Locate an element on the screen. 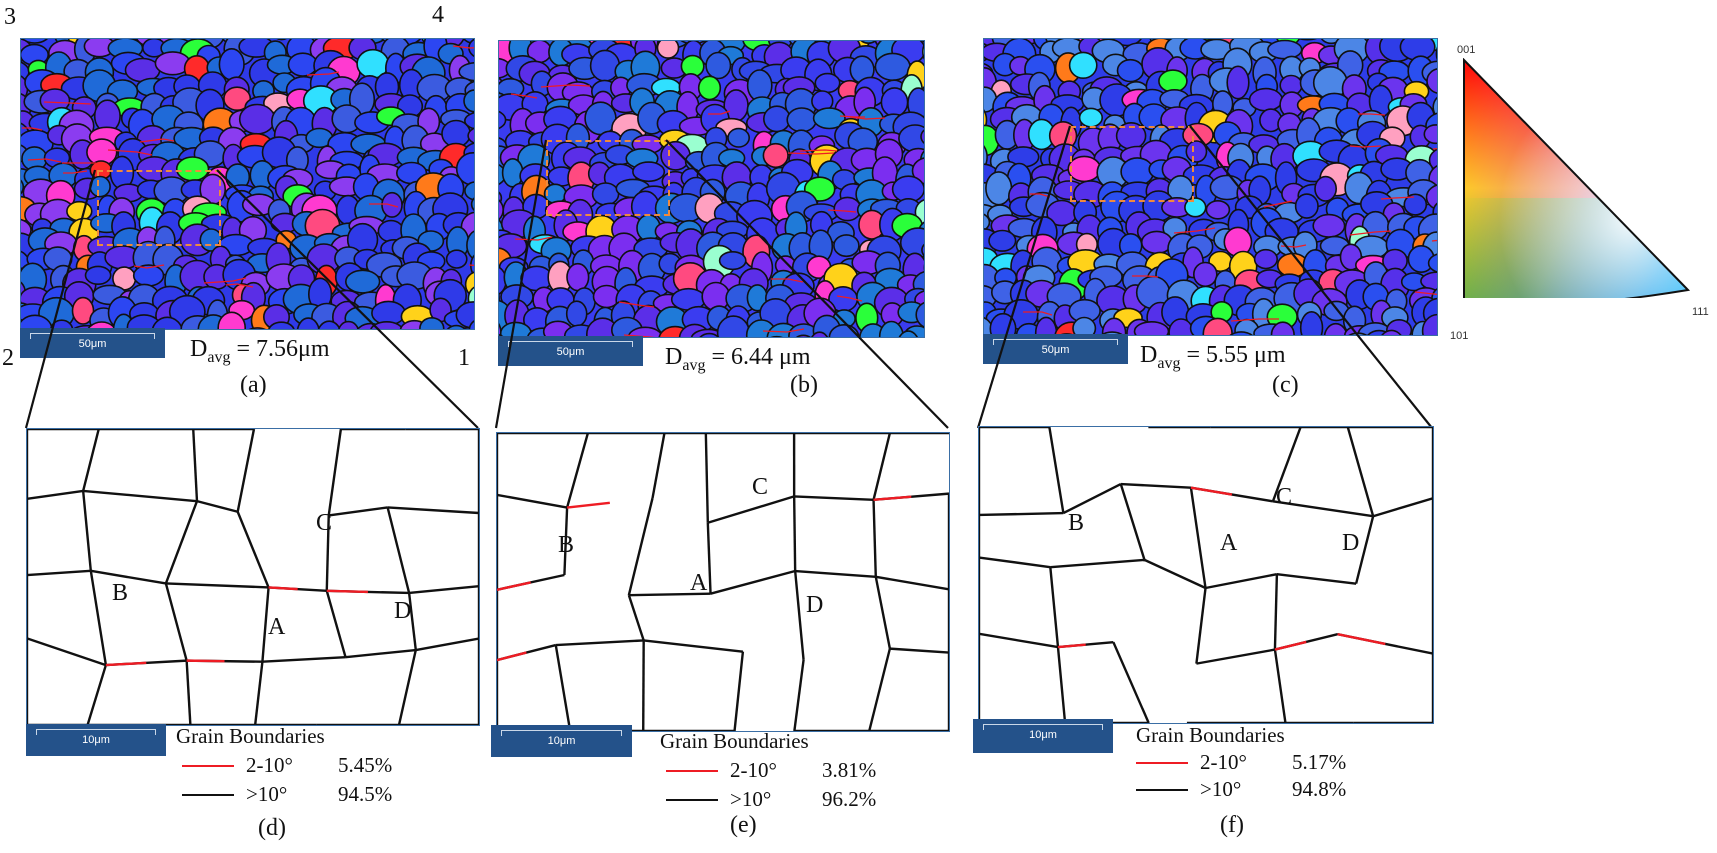 The width and height of the screenshot is (1717, 853). corner-label-2: 2 is located at coordinates (8, 358).